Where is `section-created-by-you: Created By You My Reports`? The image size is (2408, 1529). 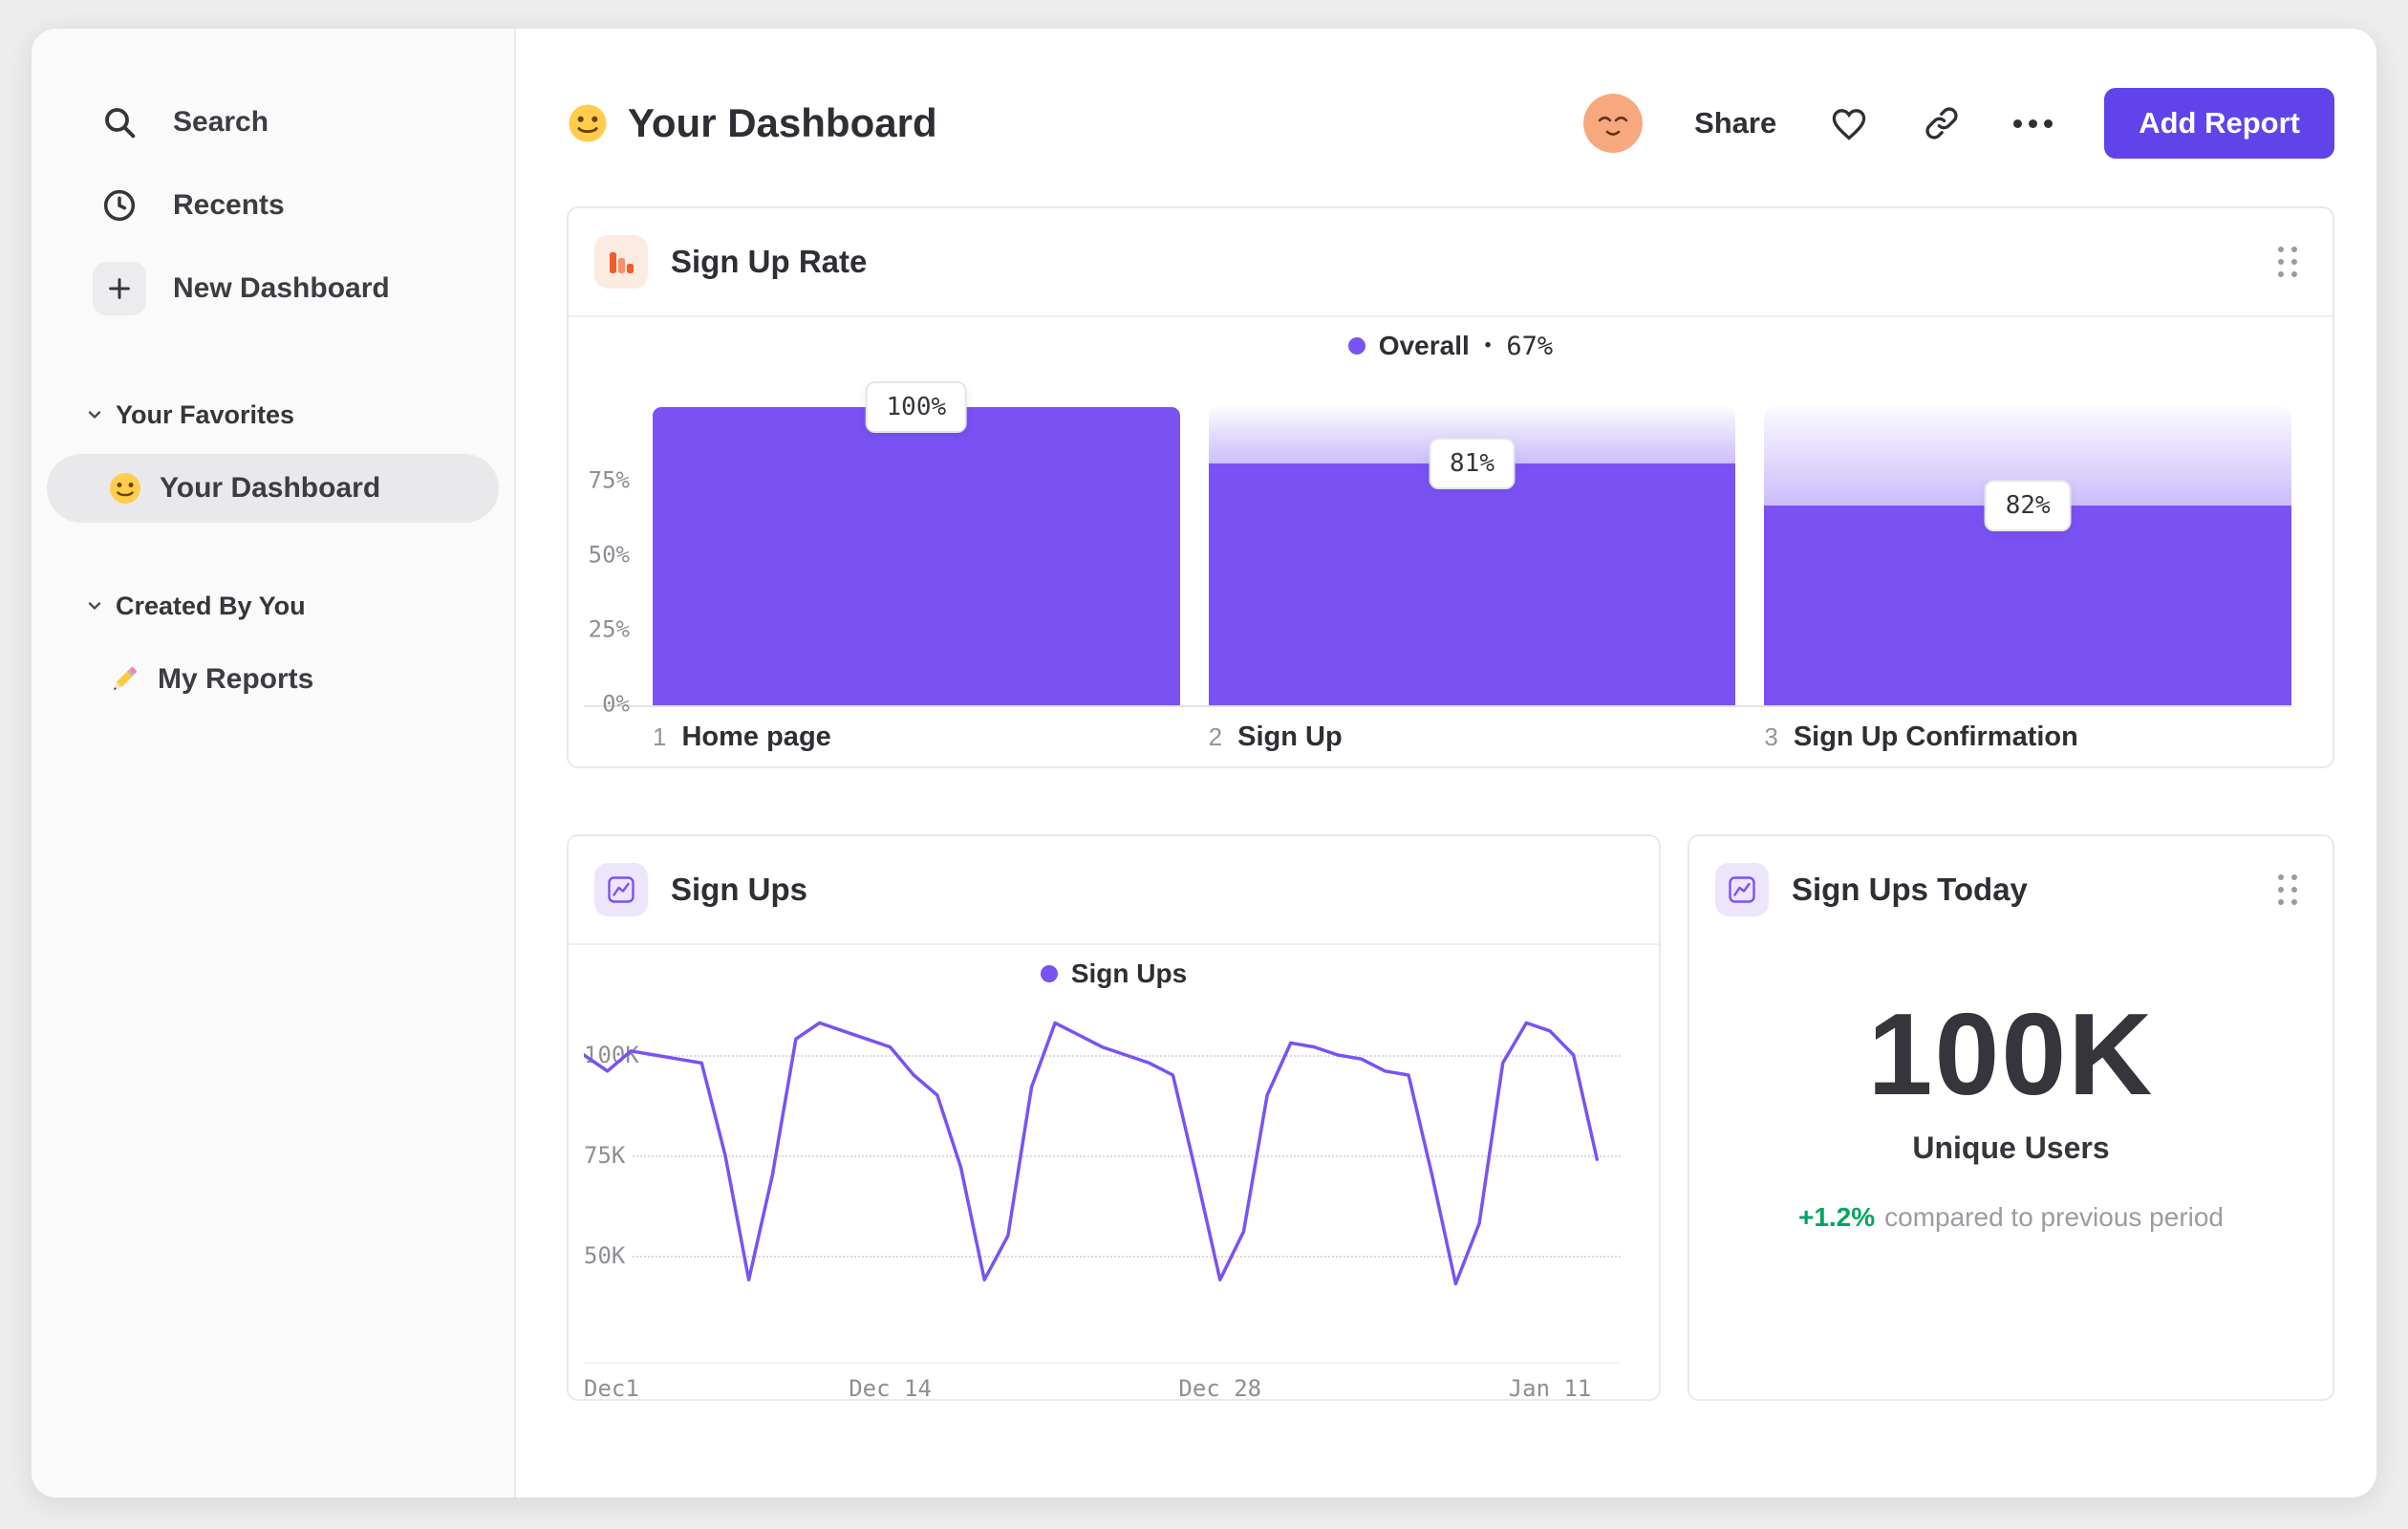 section-created-by-you: Created By You My Reports is located at coordinates (273, 648).